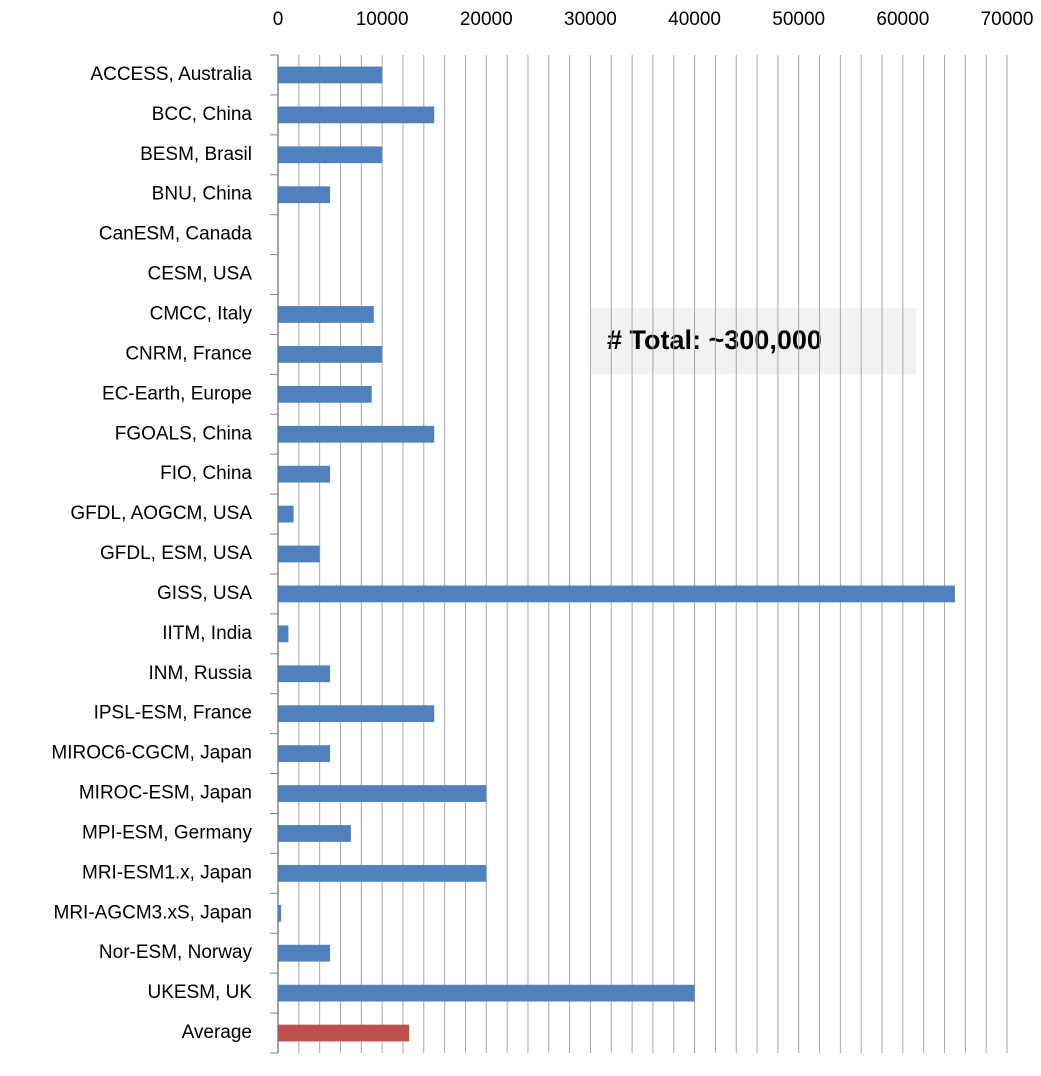  Describe the element at coordinates (204, 593) in the screenshot. I see `y-tick-label: GISS, USA` at that location.